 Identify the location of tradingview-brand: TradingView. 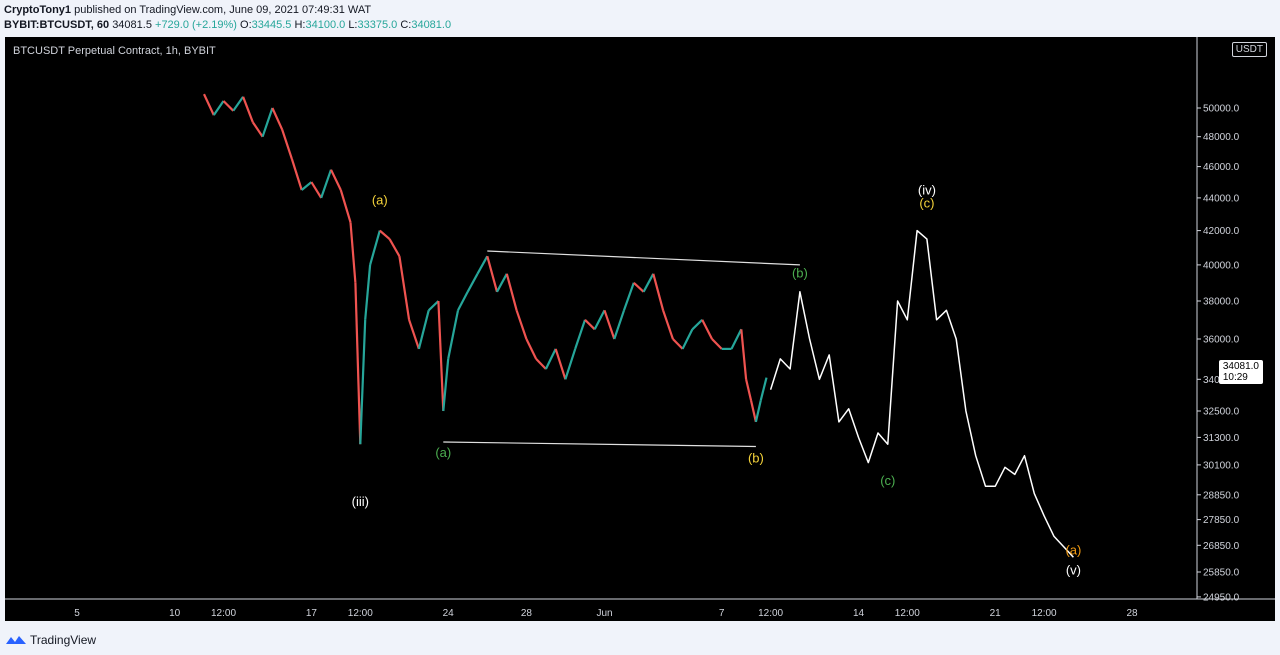
(63, 640).